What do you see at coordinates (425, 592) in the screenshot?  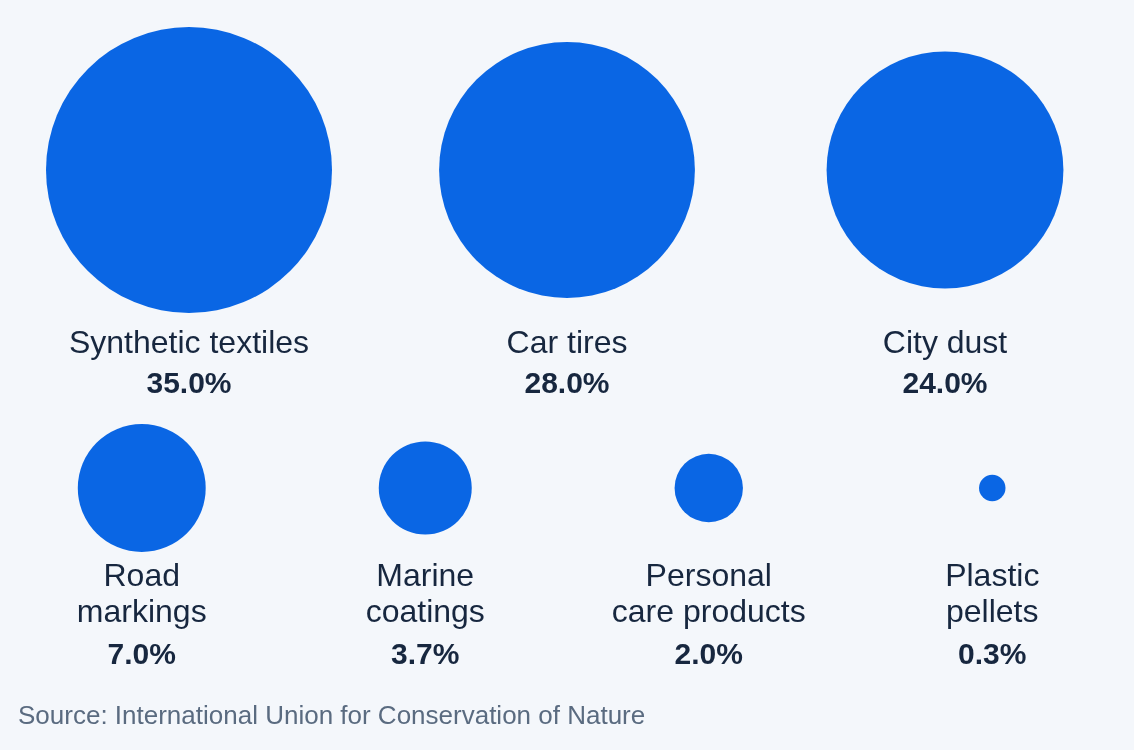 I see `category-label: Marine coatings` at bounding box center [425, 592].